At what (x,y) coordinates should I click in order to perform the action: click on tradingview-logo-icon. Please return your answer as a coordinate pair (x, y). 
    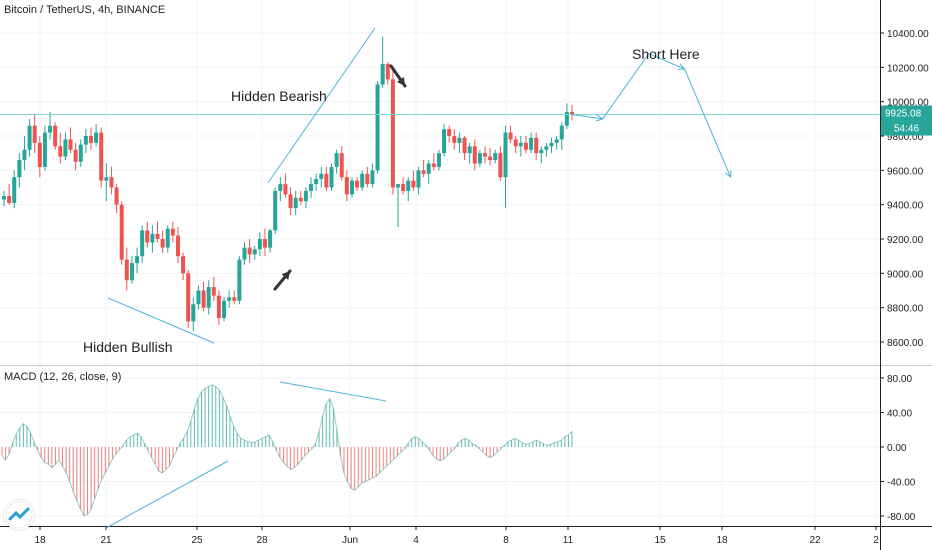
    Looking at the image, I should click on (19, 515).